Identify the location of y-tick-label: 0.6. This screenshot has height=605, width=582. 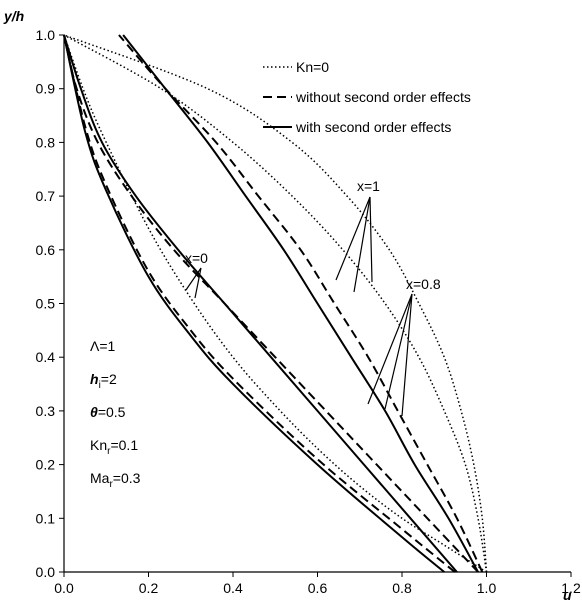
(46, 250).